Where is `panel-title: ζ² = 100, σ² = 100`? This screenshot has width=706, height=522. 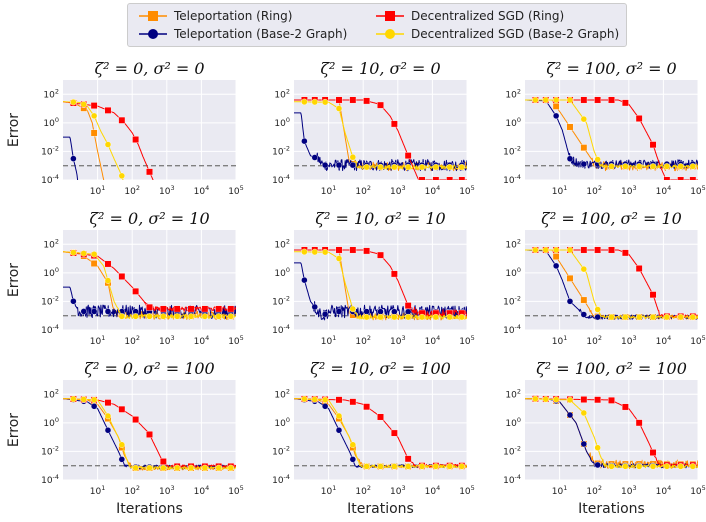
panel-title: ζ² = 100, σ² = 100 is located at coordinates (611, 368).